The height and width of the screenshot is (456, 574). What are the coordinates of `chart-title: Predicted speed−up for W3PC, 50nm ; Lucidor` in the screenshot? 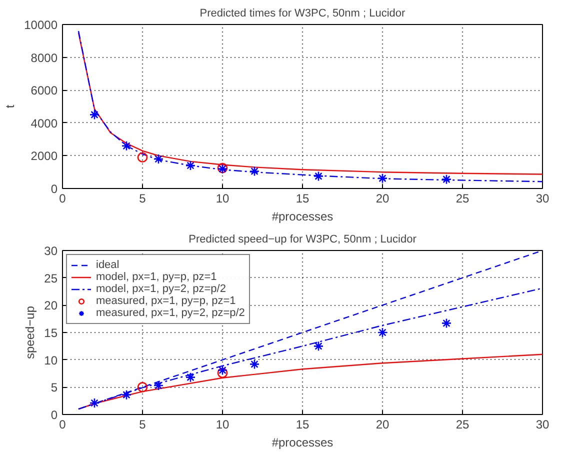 It's located at (302, 240).